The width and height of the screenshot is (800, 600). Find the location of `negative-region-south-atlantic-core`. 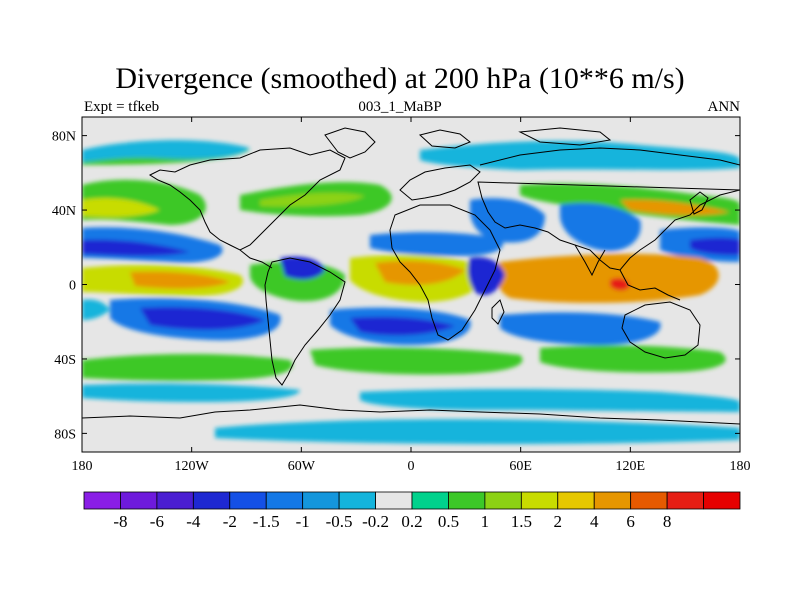

negative-region-south-atlantic-core is located at coordinates (402, 326).